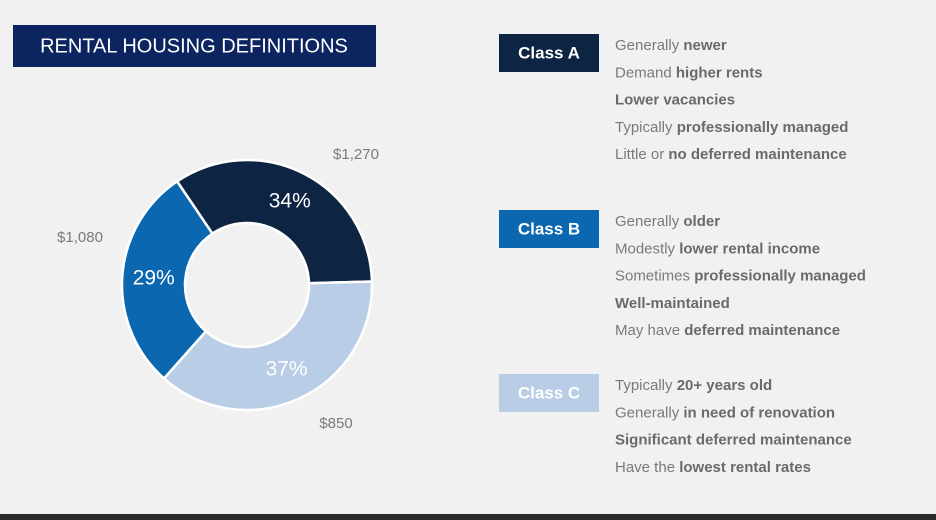 This screenshot has height=520, width=936. I want to click on bullet-part: Lower vacancies, so click(675, 100).